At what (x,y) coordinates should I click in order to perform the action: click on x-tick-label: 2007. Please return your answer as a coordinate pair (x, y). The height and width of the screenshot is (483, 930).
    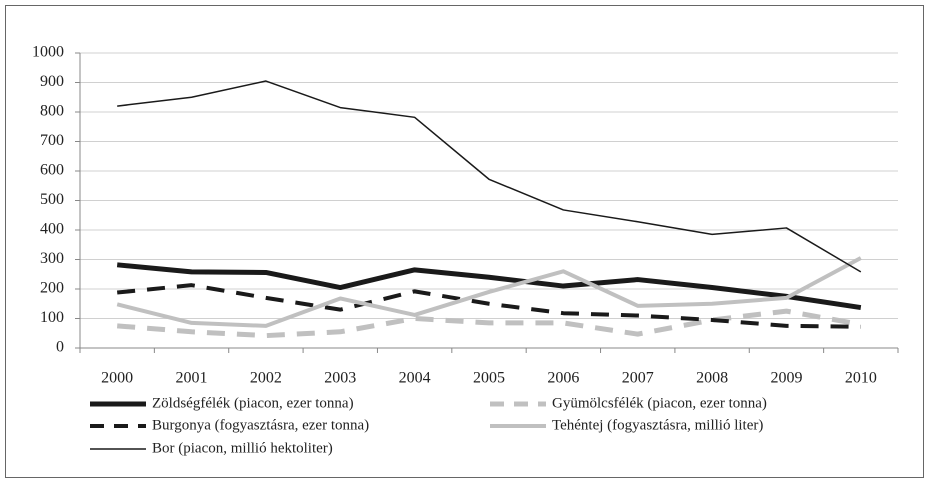
    Looking at the image, I should click on (638, 378).